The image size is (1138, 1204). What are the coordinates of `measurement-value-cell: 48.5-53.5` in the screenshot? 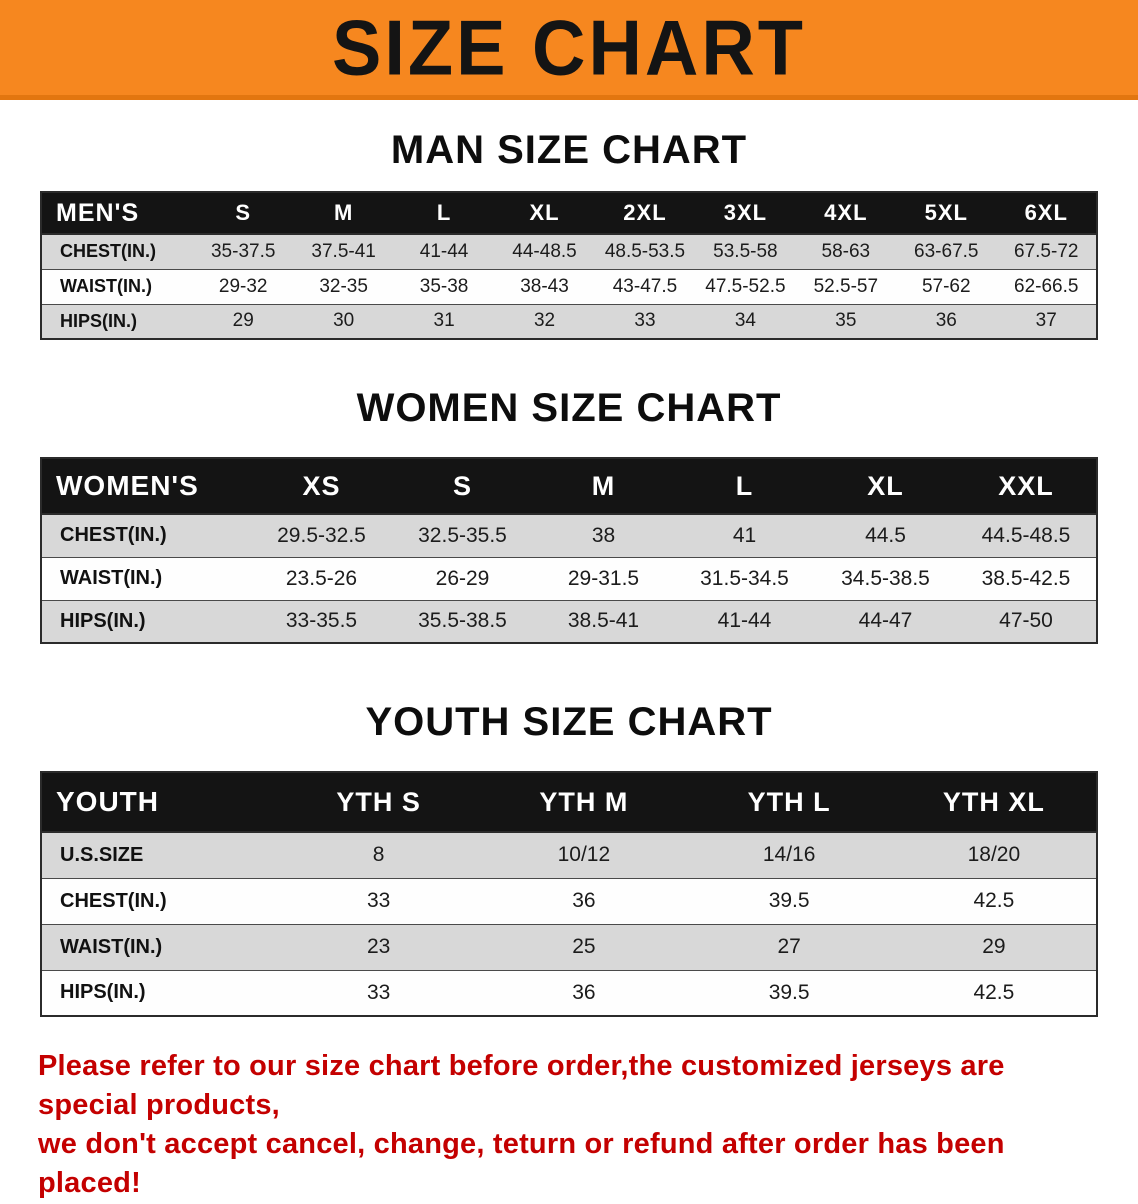 It's located at (645, 251).